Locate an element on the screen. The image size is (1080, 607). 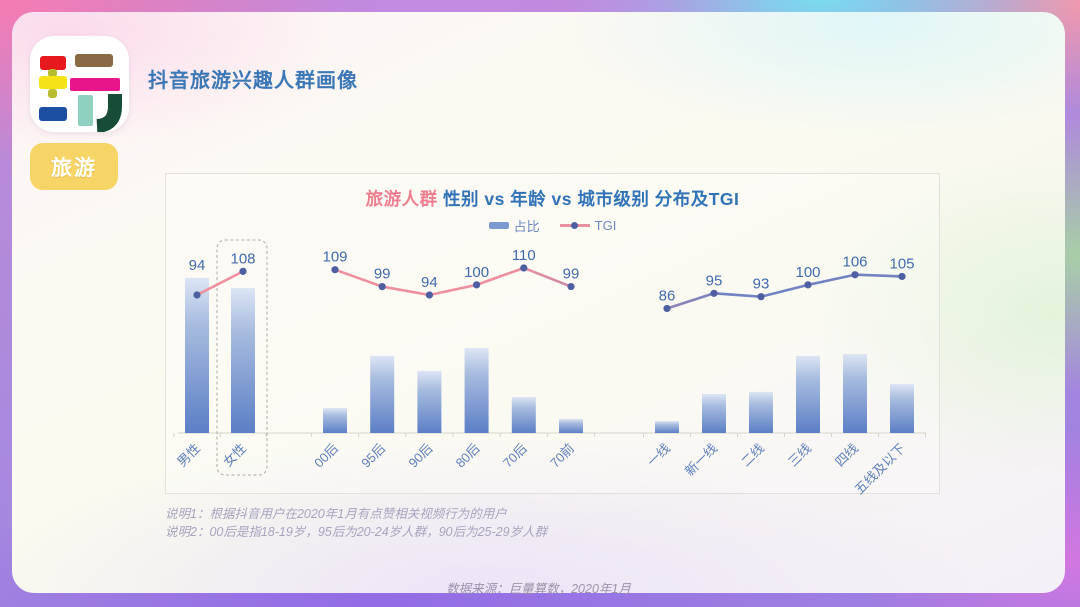
tgi-point-四线 is located at coordinates (855, 275).